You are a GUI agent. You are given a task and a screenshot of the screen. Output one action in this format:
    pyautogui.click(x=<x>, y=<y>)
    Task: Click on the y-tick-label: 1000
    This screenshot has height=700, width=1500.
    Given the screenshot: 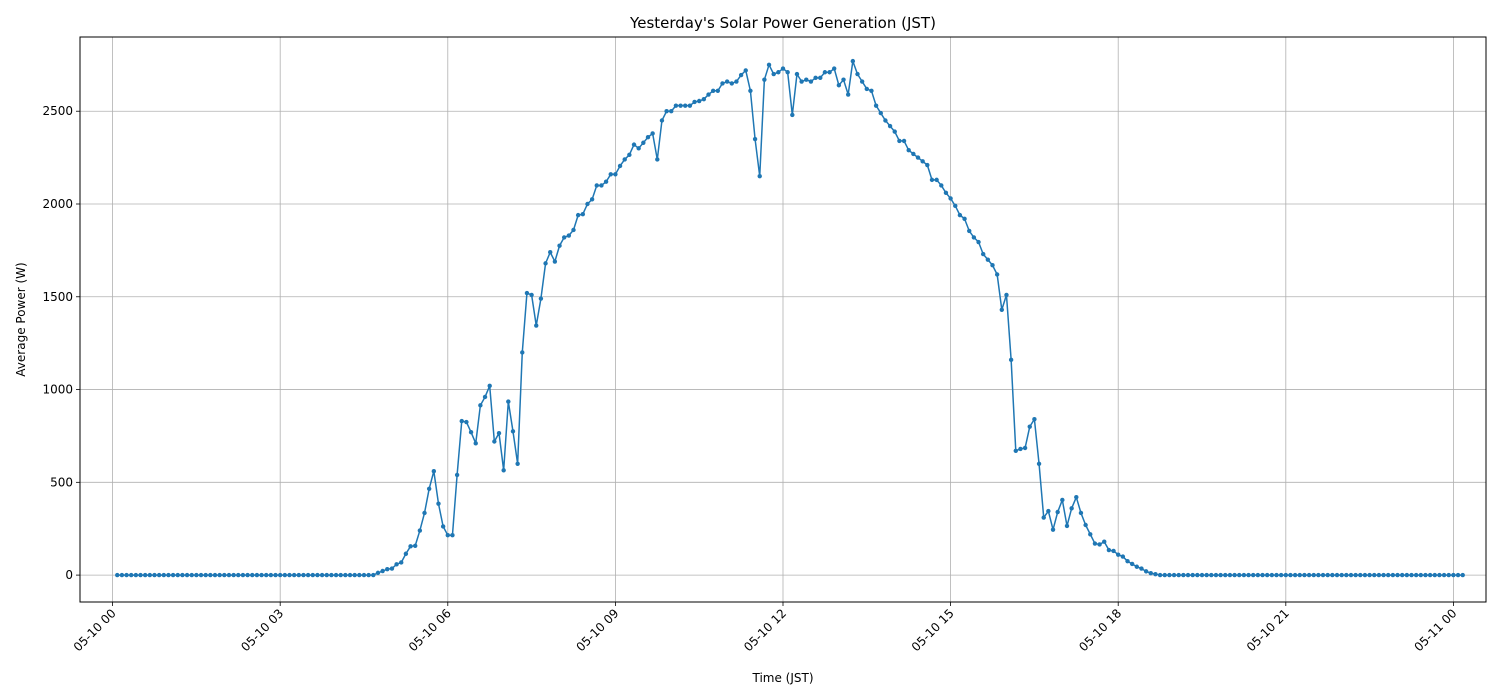 What is the action you would take?
    pyautogui.click(x=57, y=390)
    